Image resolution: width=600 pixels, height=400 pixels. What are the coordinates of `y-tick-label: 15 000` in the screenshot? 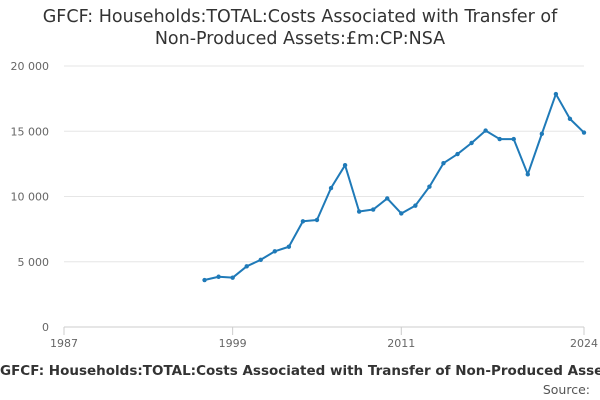 It's located at (30, 131).